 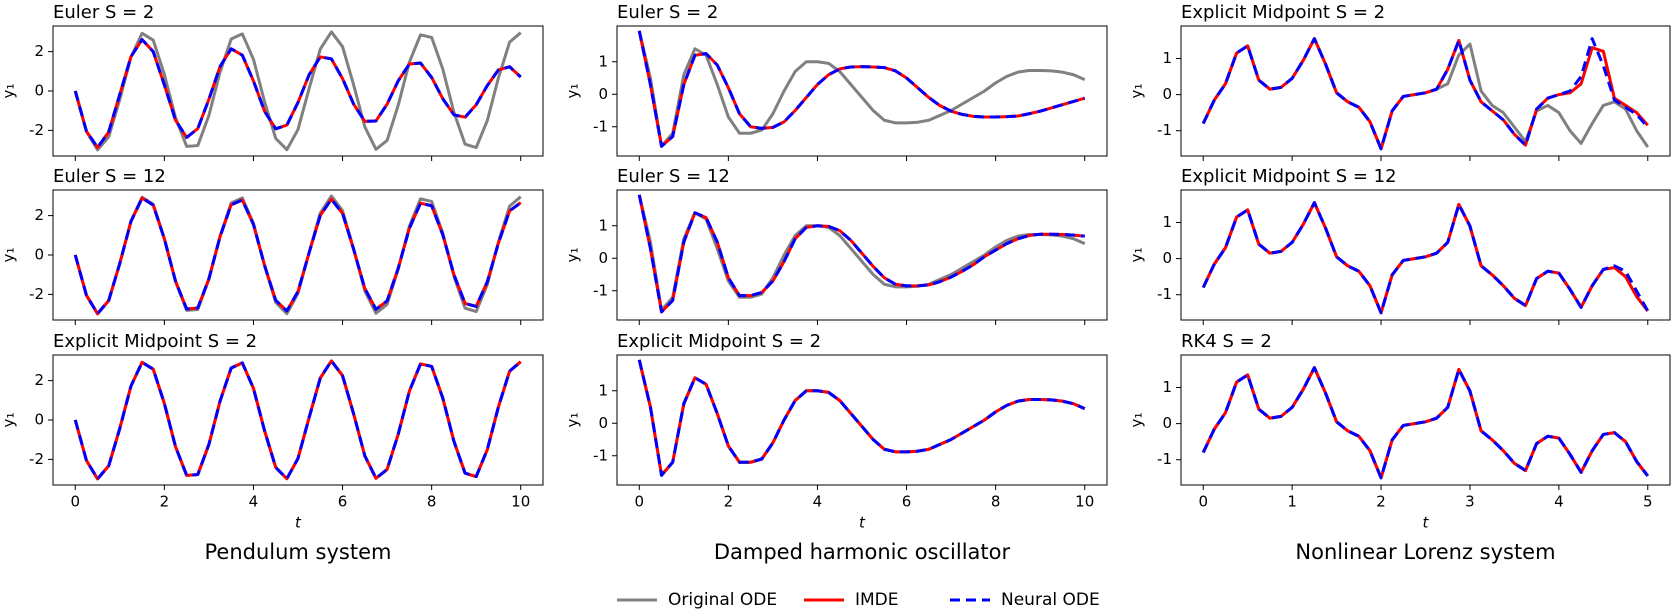 What do you see at coordinates (1648, 502) in the screenshot?
I see `x-tick-label: 5` at bounding box center [1648, 502].